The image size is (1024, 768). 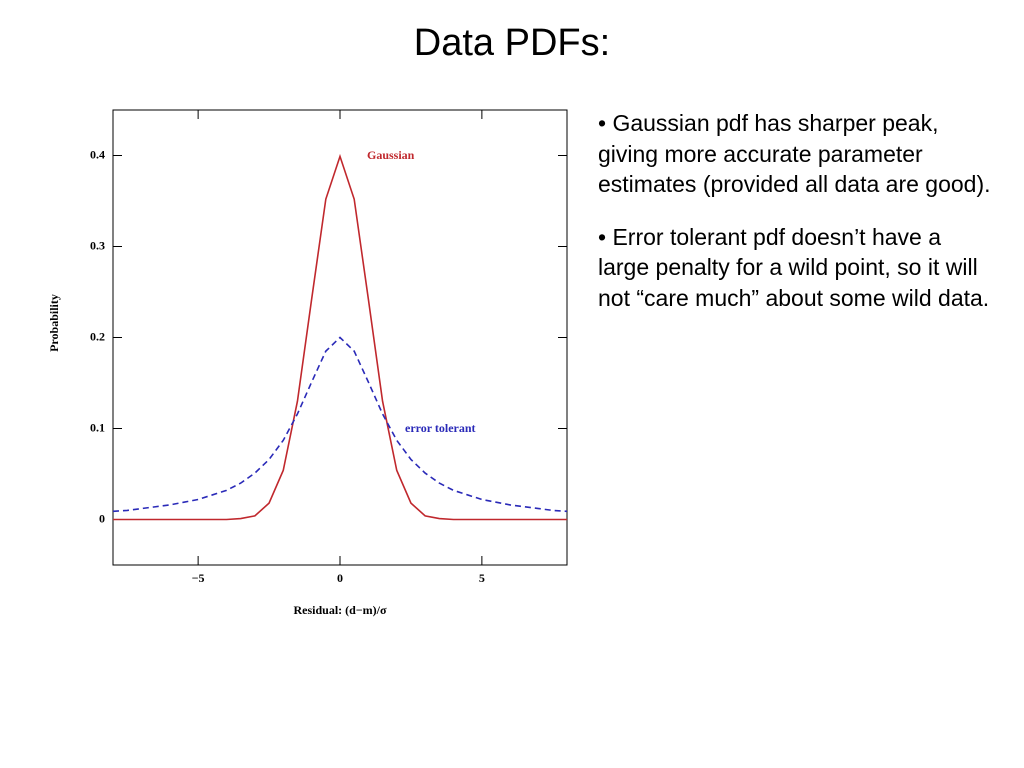 I want to click on y-tick-label: 0, so click(x=102, y=518).